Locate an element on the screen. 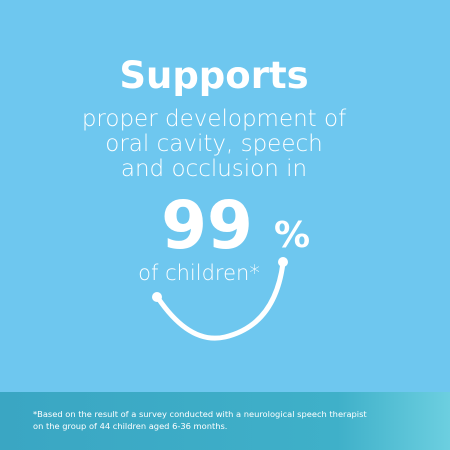 The height and width of the screenshot is (450, 450). stat-unit: % is located at coordinates (292, 235).